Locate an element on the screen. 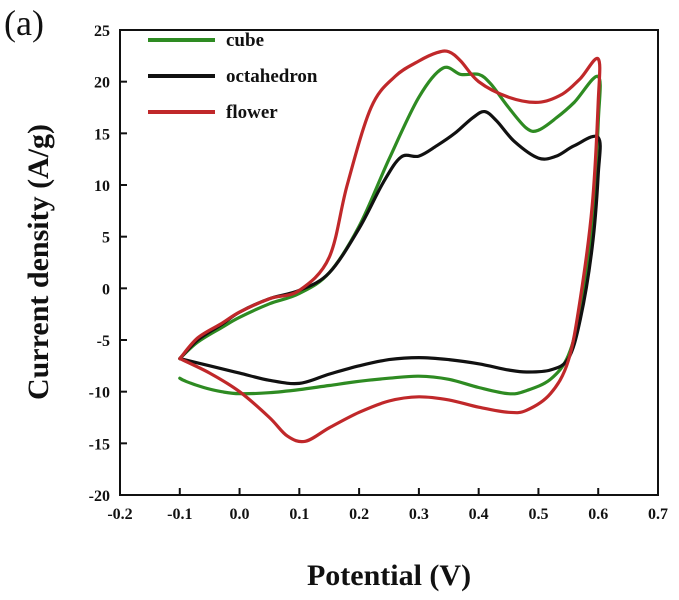  y-tick-label: 10 is located at coordinates (102, 186).